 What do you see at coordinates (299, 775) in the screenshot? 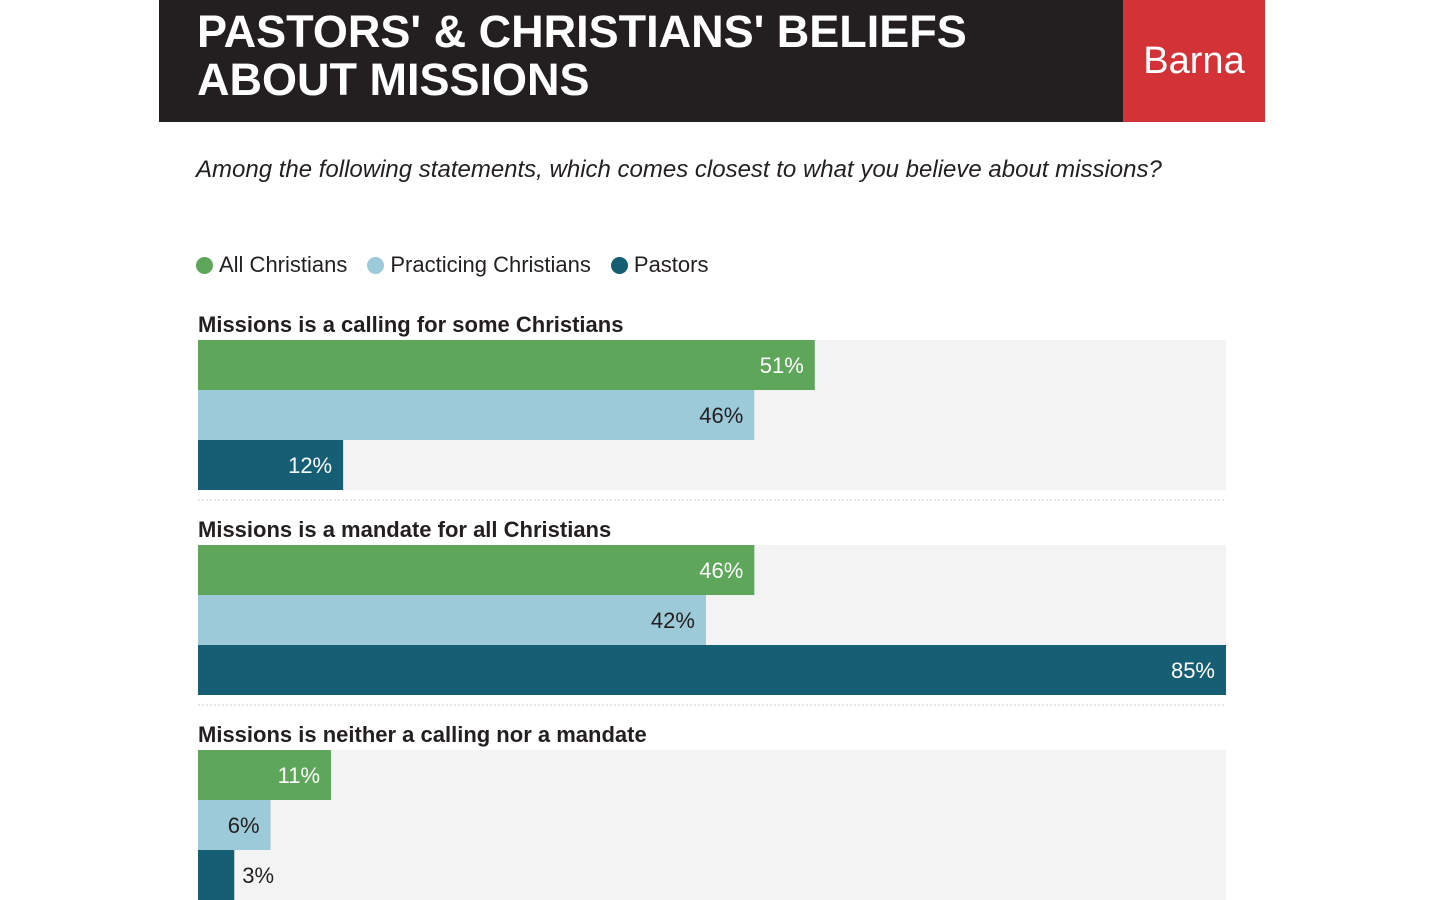
I see `bar-value-label: 11%` at bounding box center [299, 775].